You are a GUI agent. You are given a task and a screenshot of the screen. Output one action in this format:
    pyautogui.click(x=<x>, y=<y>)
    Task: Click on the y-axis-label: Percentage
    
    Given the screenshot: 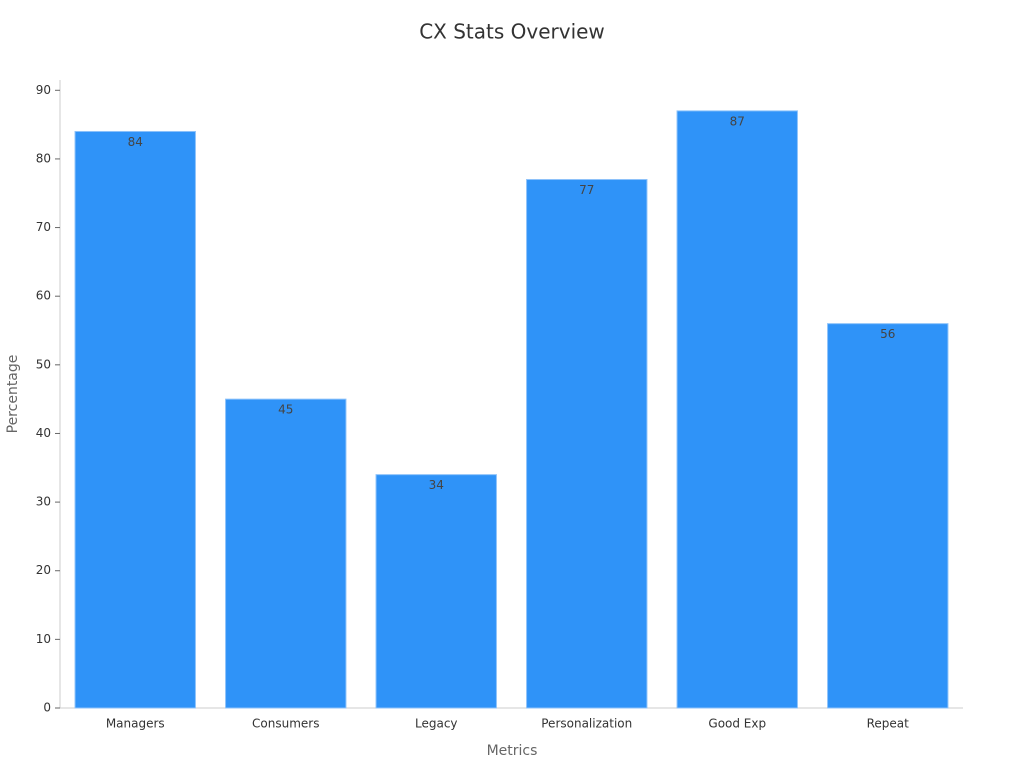 What is the action you would take?
    pyautogui.click(x=13, y=394)
    